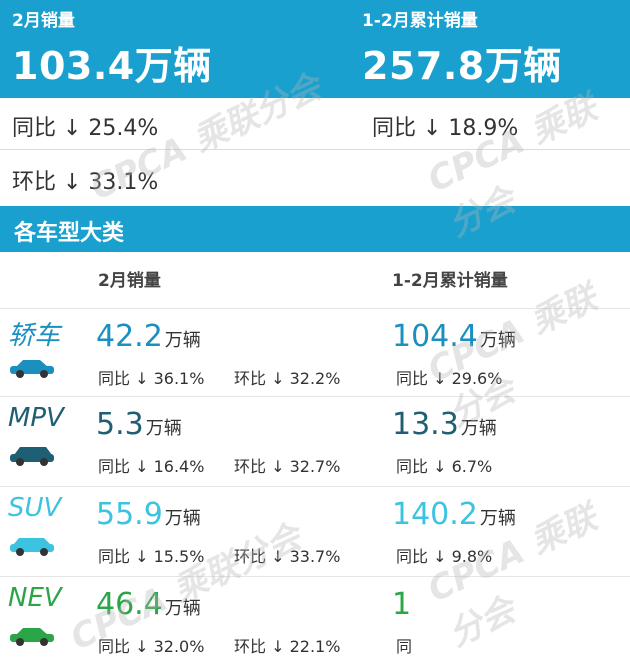 The height and width of the screenshot is (664, 630). Describe the element at coordinates (32, 635) in the screenshot. I see `nev-icon` at that location.